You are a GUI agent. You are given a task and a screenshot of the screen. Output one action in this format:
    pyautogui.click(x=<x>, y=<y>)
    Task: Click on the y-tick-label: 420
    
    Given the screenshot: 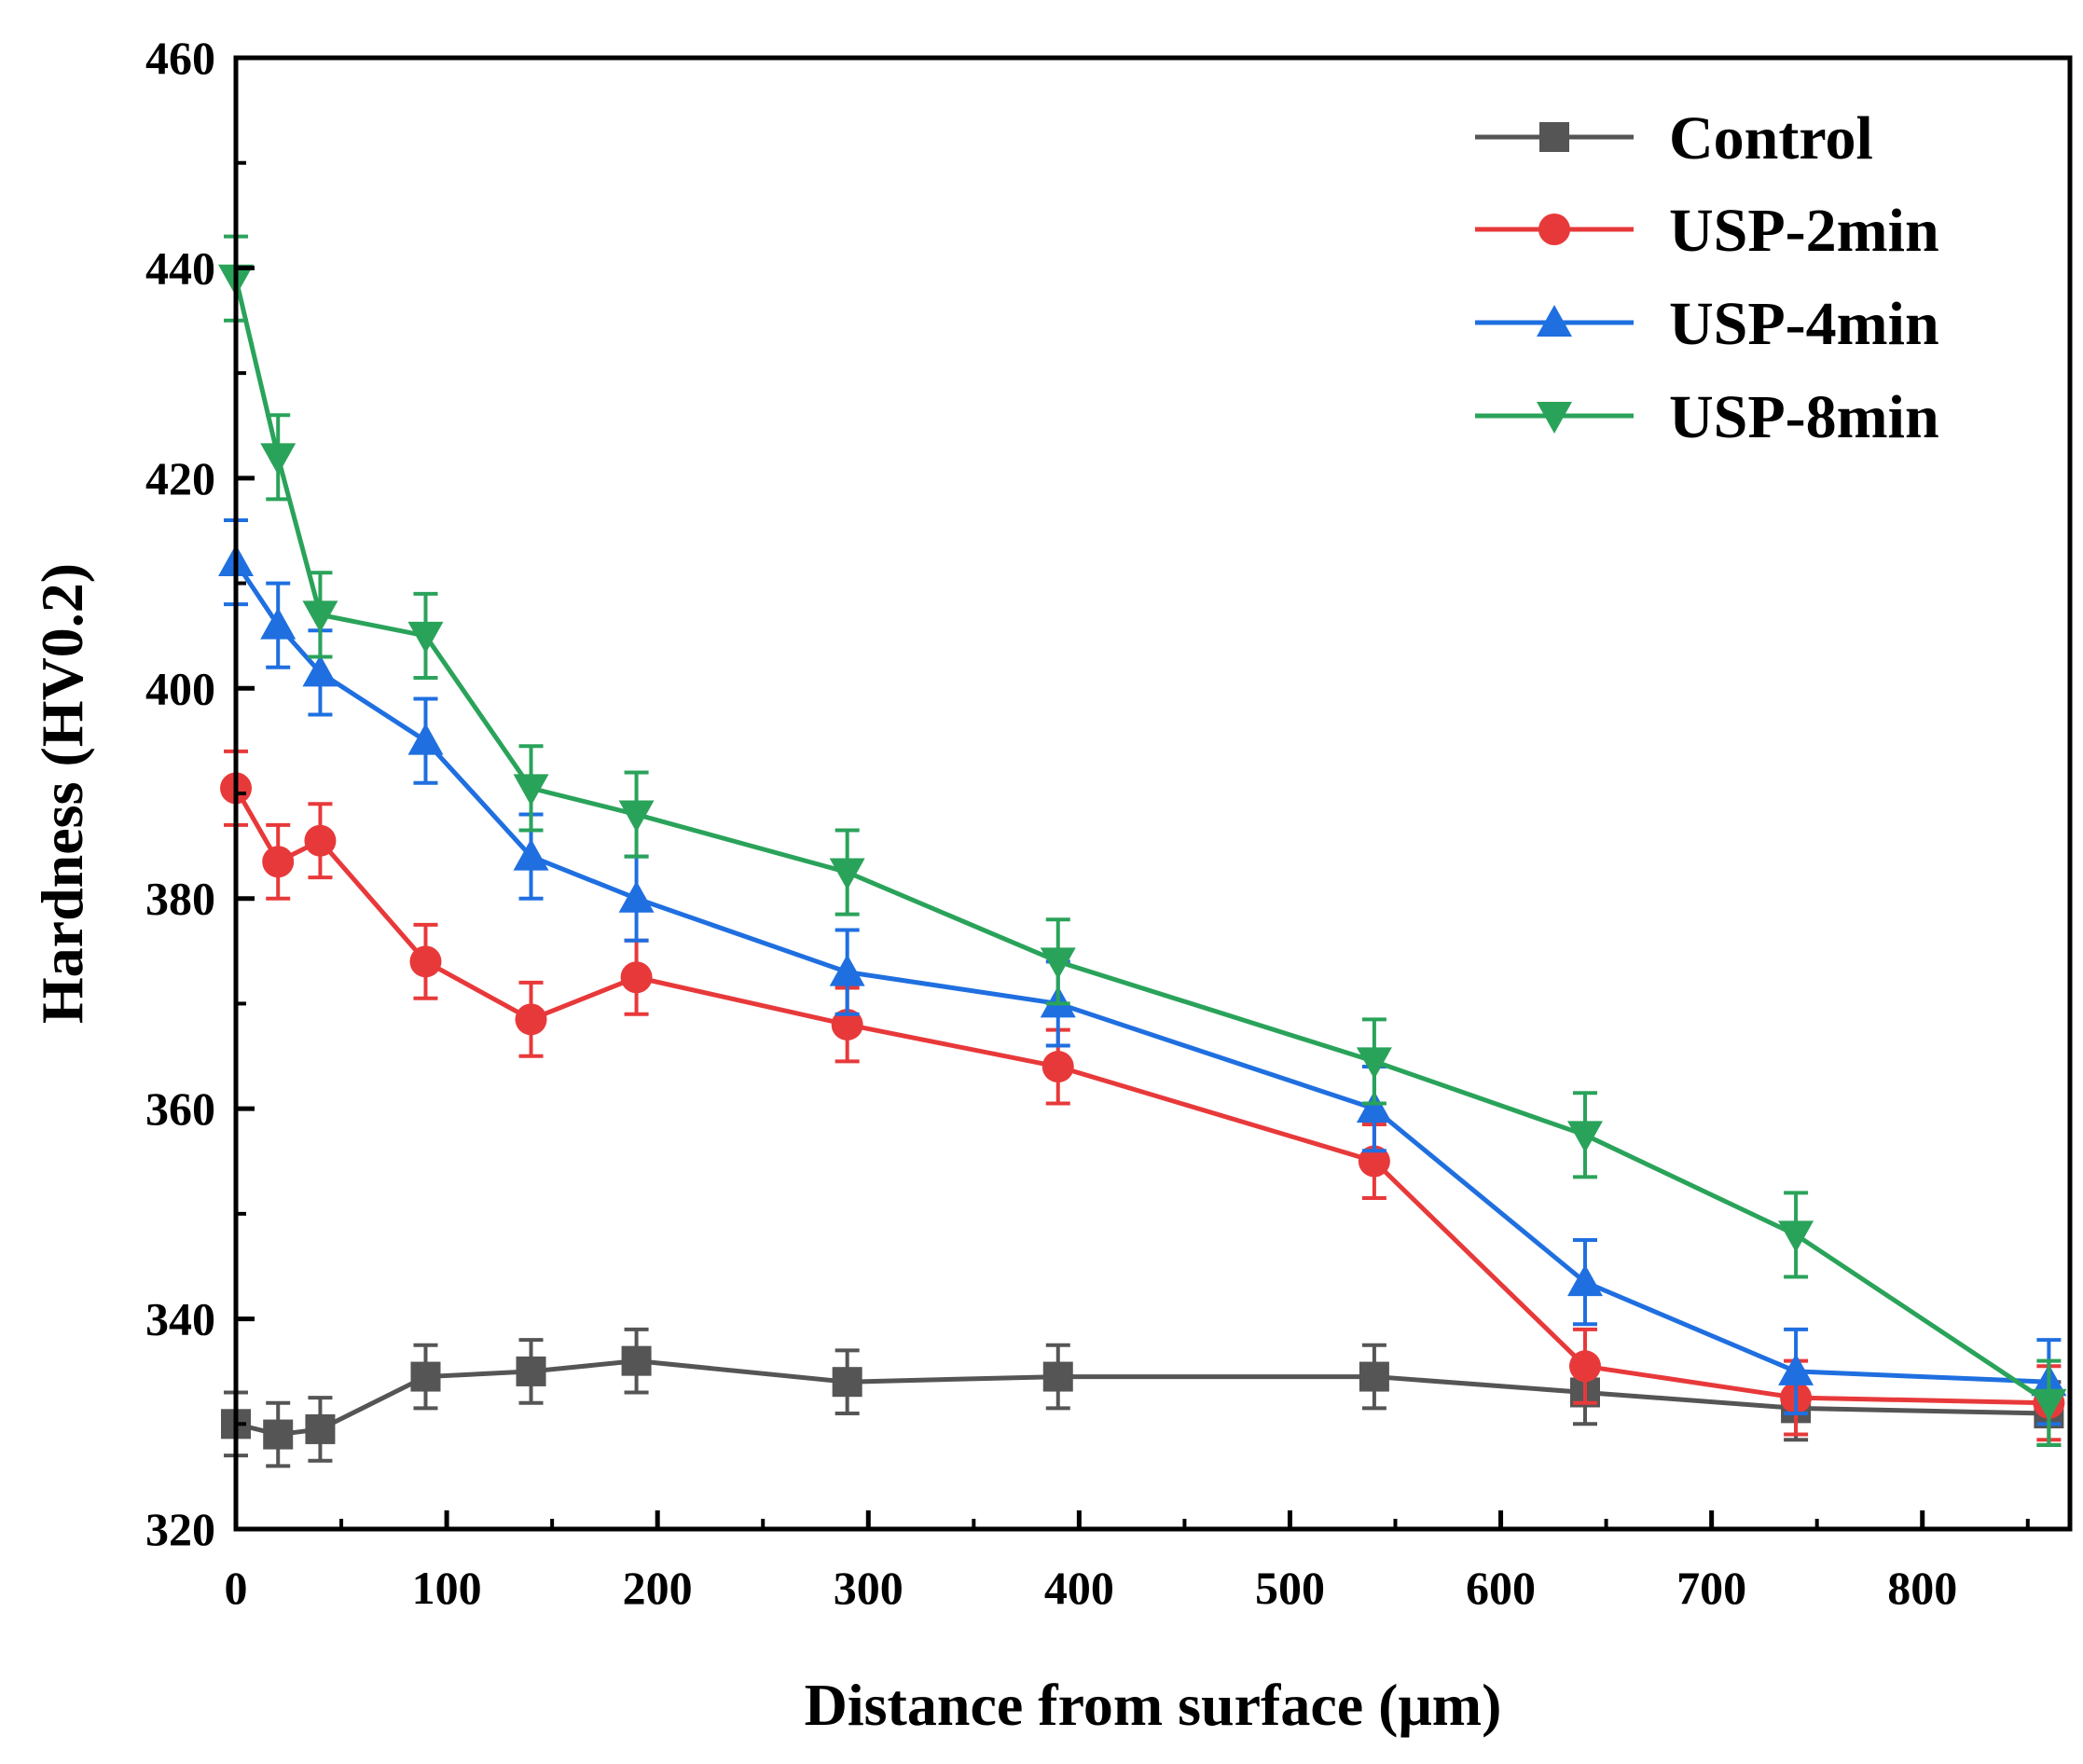 What is the action you would take?
    pyautogui.click(x=180, y=478)
    